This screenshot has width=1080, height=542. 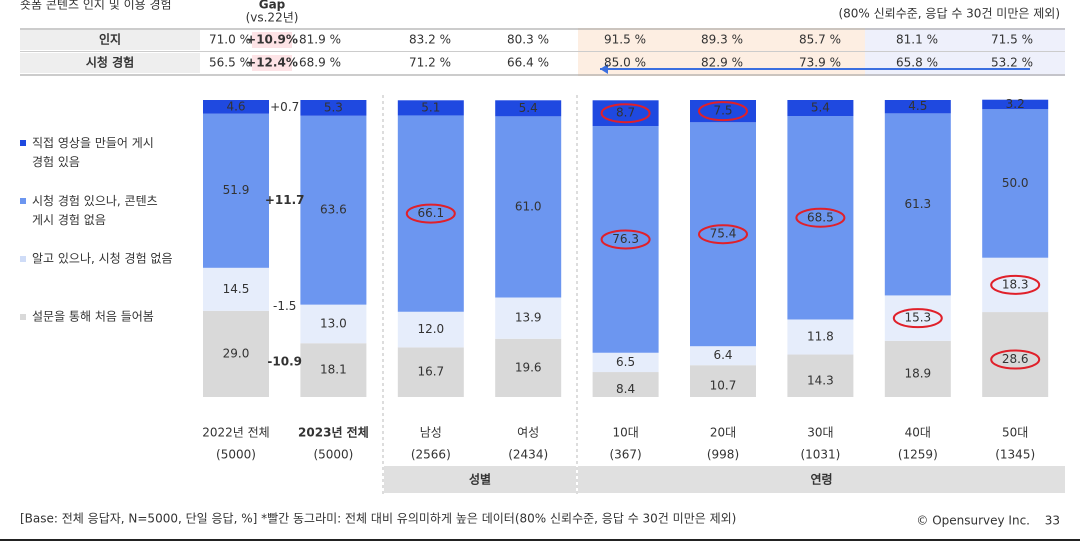 I want to click on category-label: 40대, so click(x=918, y=433).